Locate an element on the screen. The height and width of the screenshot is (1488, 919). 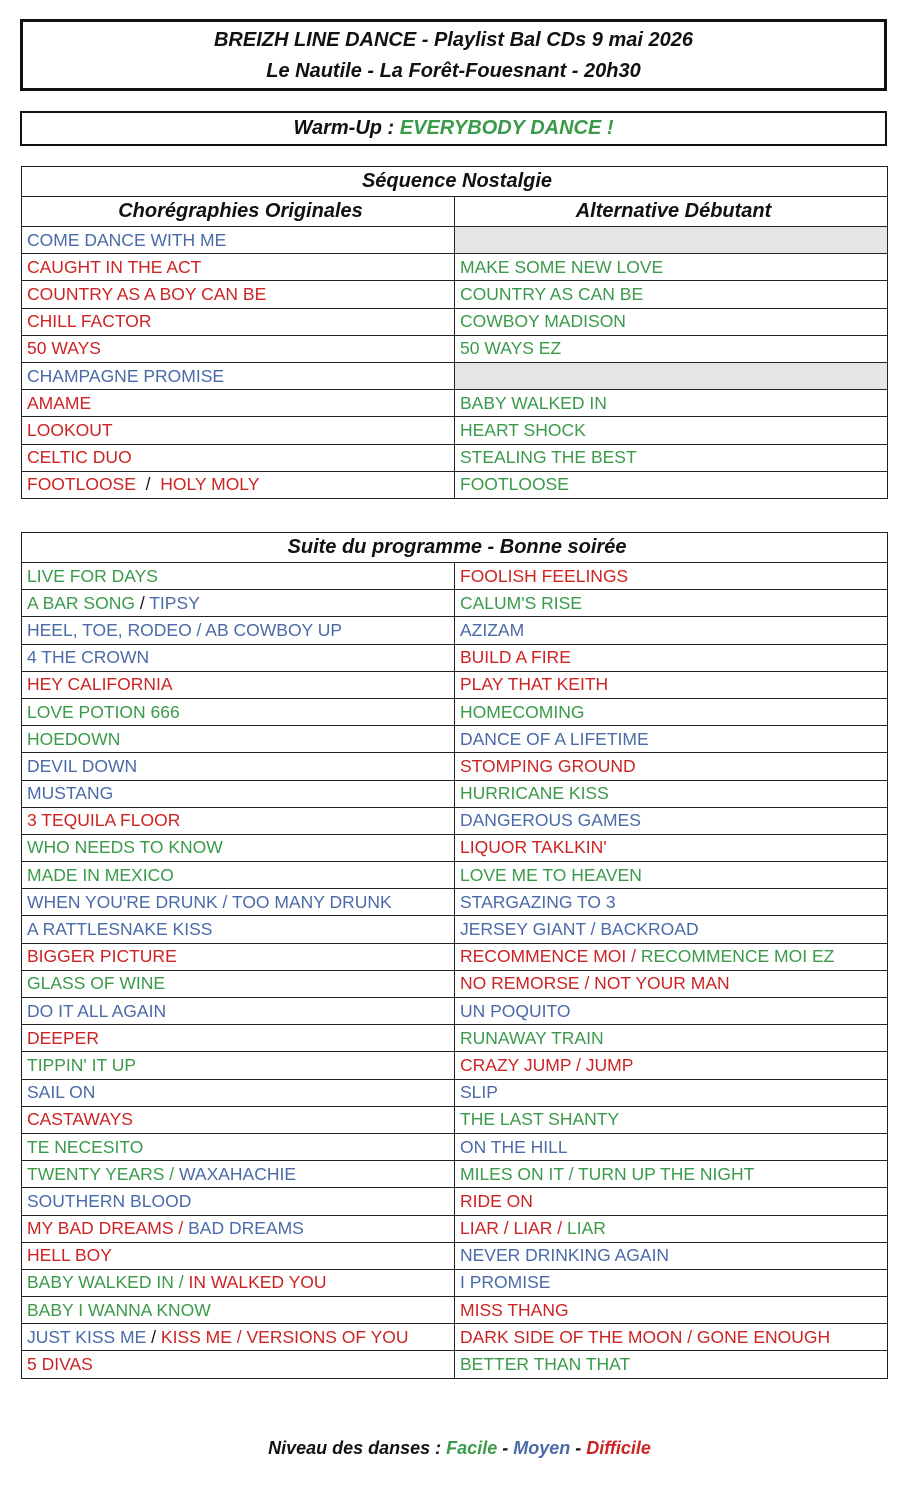
table-row: TE NECESITO ON THE HILL is located at coordinates (454, 1147).